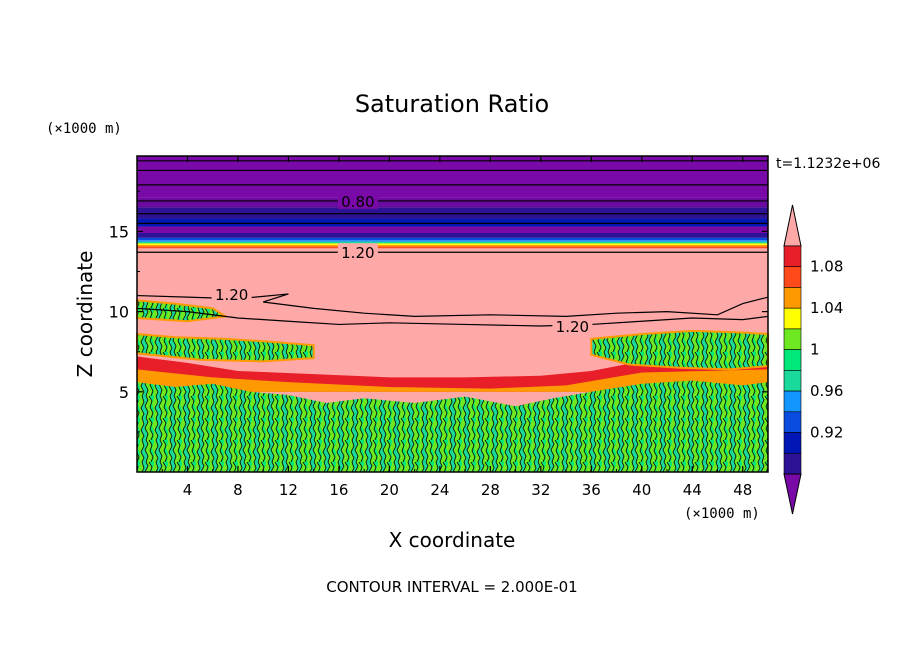  What do you see at coordinates (813, 359) in the screenshot?
I see `colorbar: 1.08 1.04 1 0.96 0.92` at bounding box center [813, 359].